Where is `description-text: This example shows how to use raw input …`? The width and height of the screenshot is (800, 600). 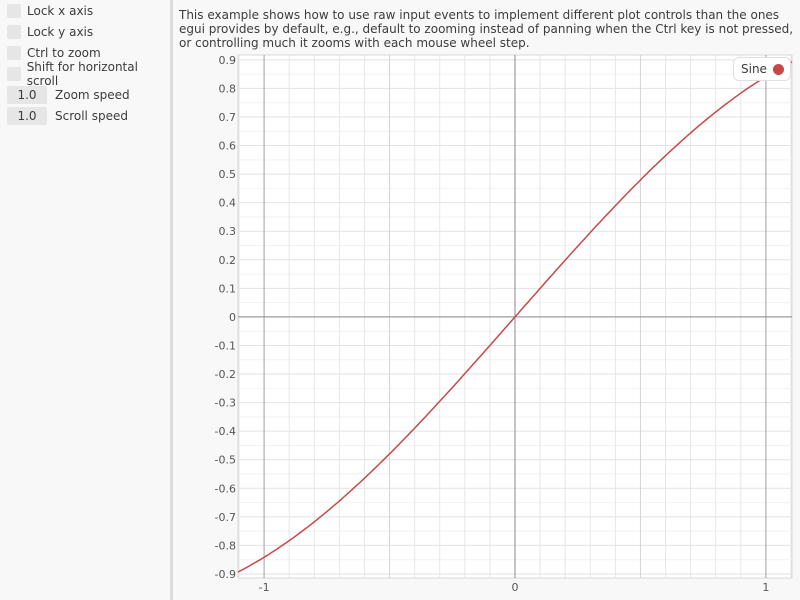
description-text: This example shows how to use raw input … is located at coordinates (486, 29).